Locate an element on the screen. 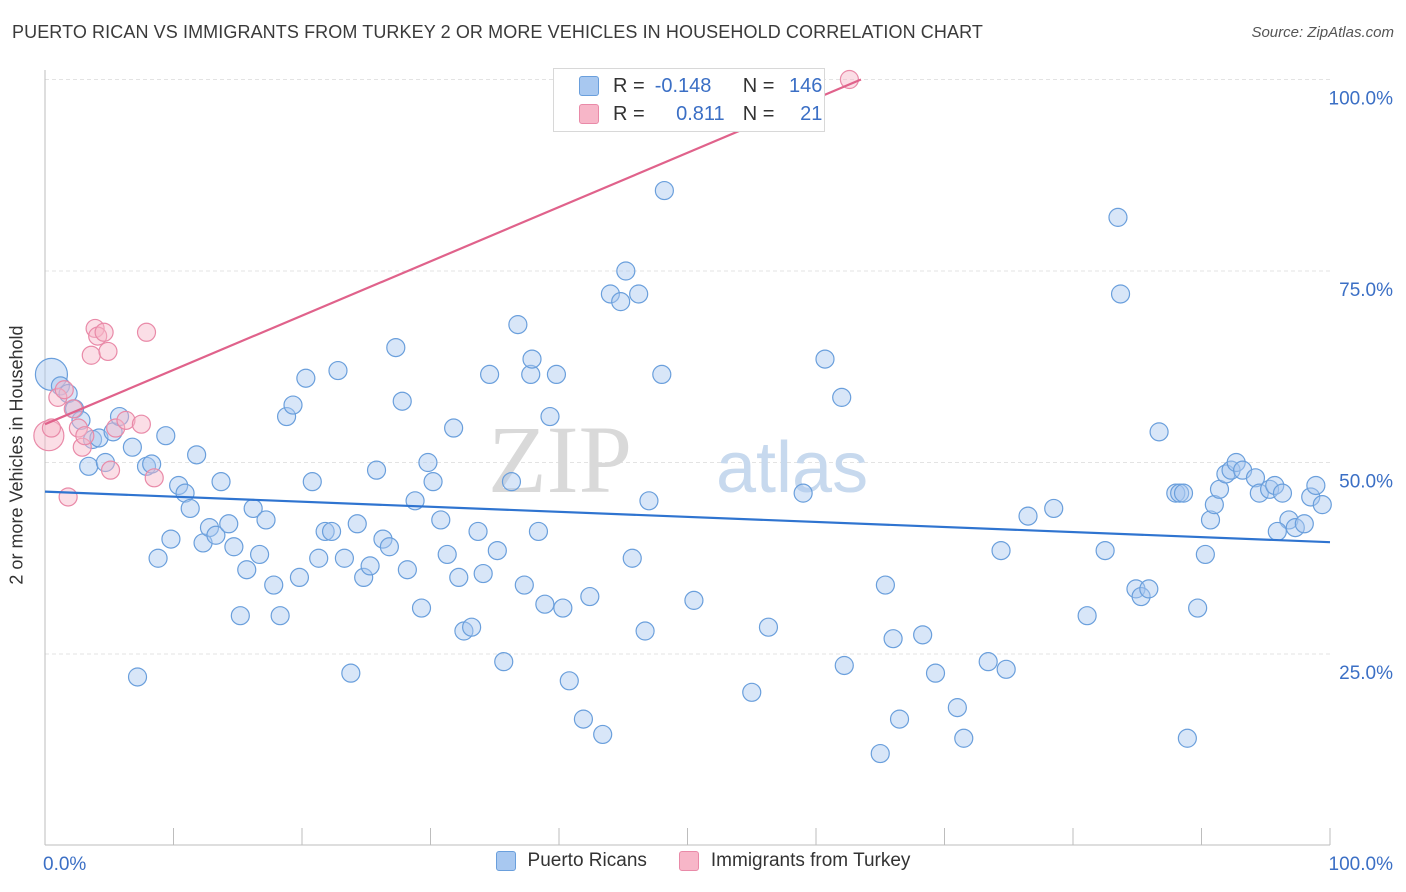  watermark: ZIP atlas is located at coordinates (678, 459).